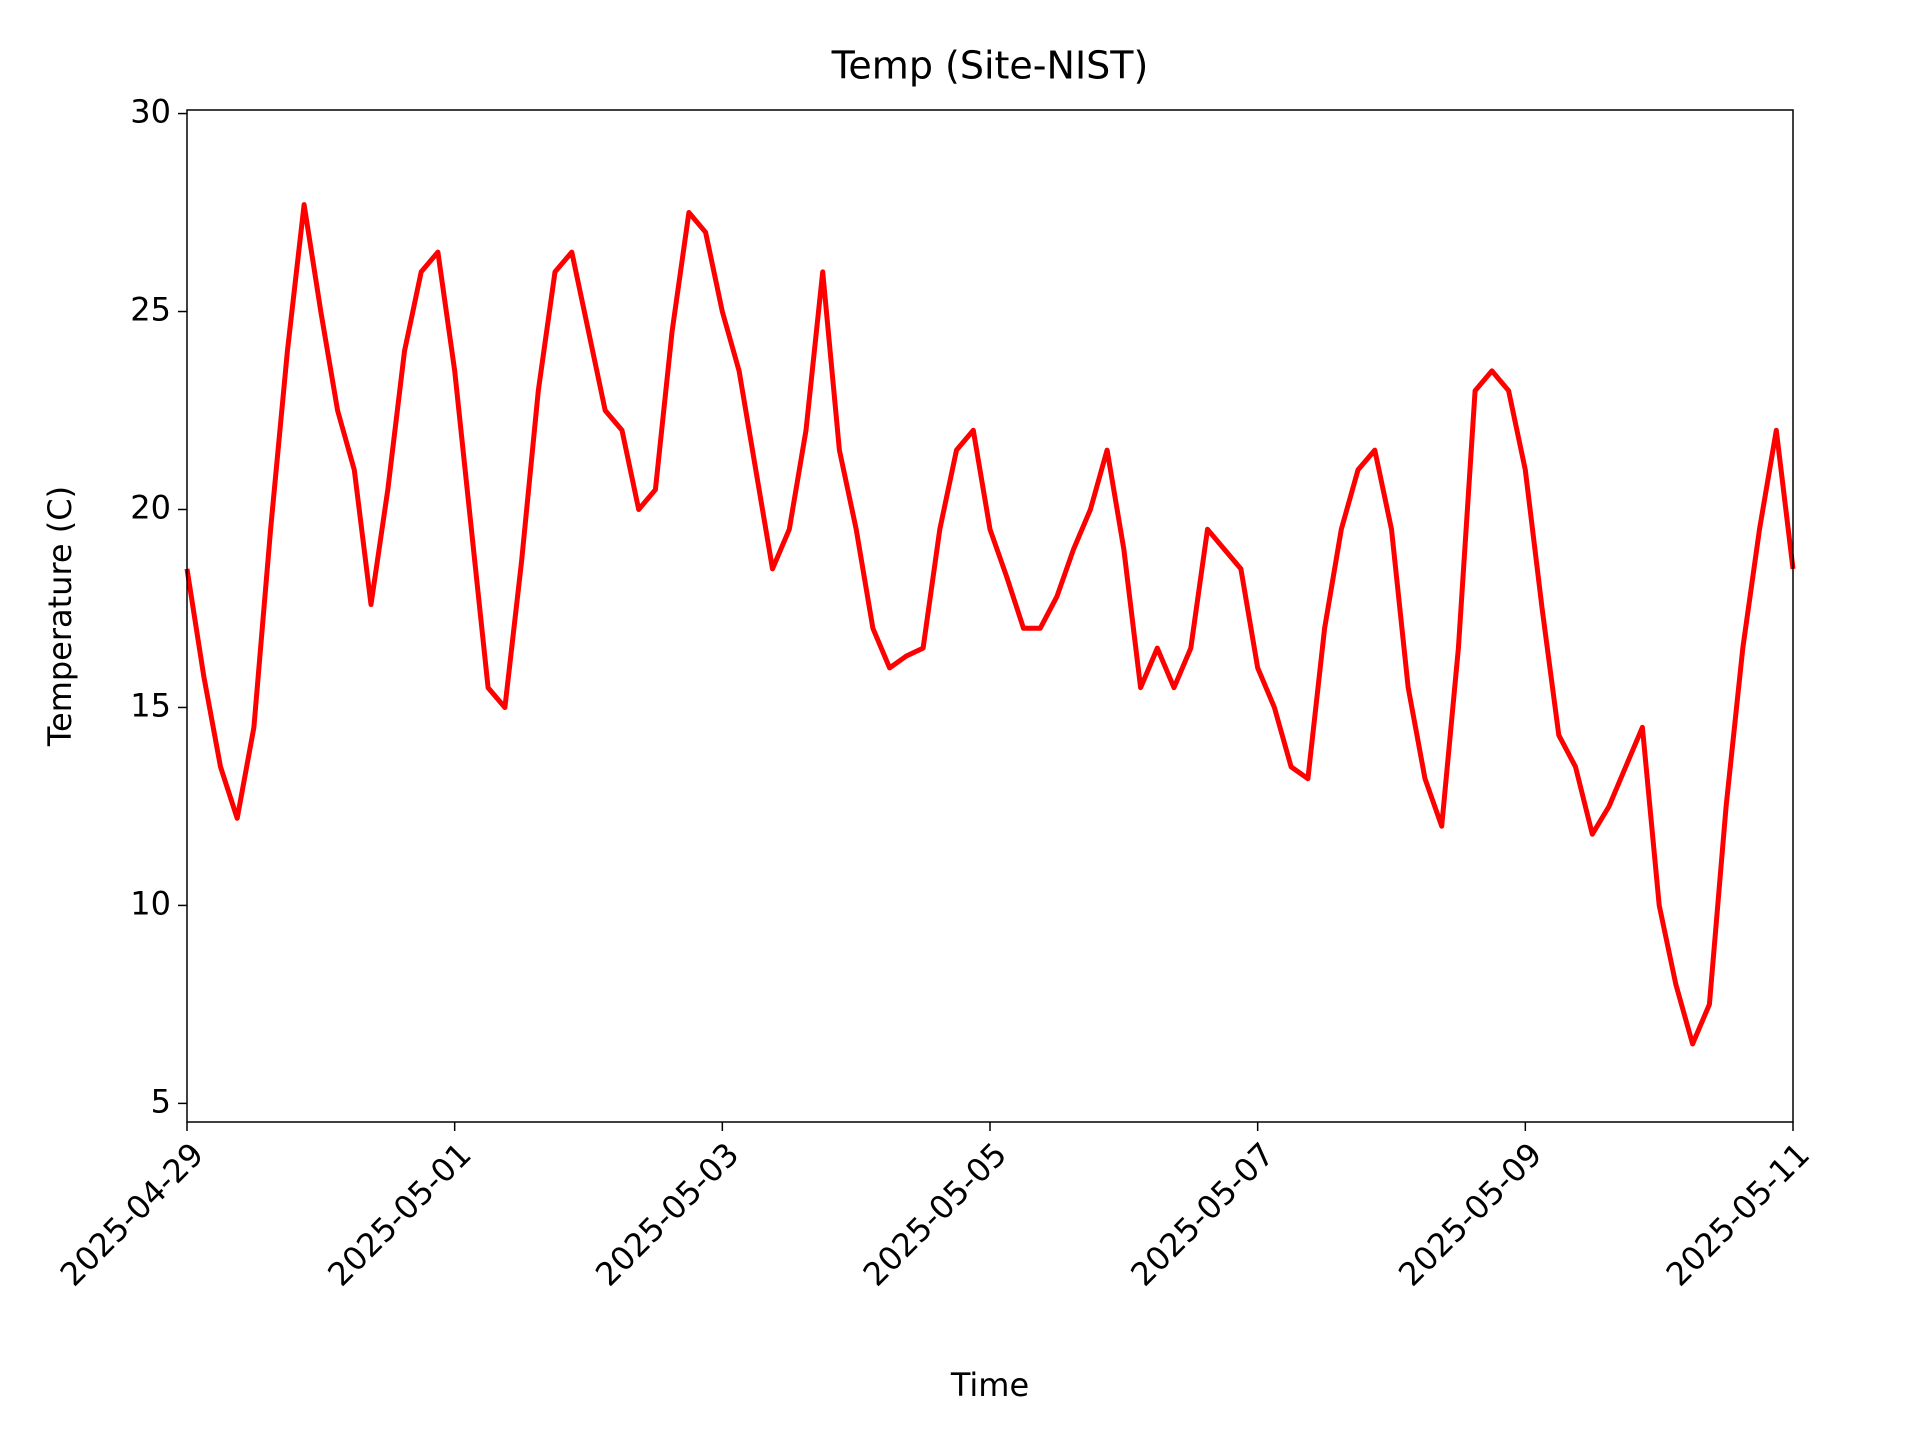 Image resolution: width=1920 pixels, height=1440 pixels. Describe the element at coordinates (990, 66) in the screenshot. I see `chart-title: Temp (Site-NIST)` at that location.